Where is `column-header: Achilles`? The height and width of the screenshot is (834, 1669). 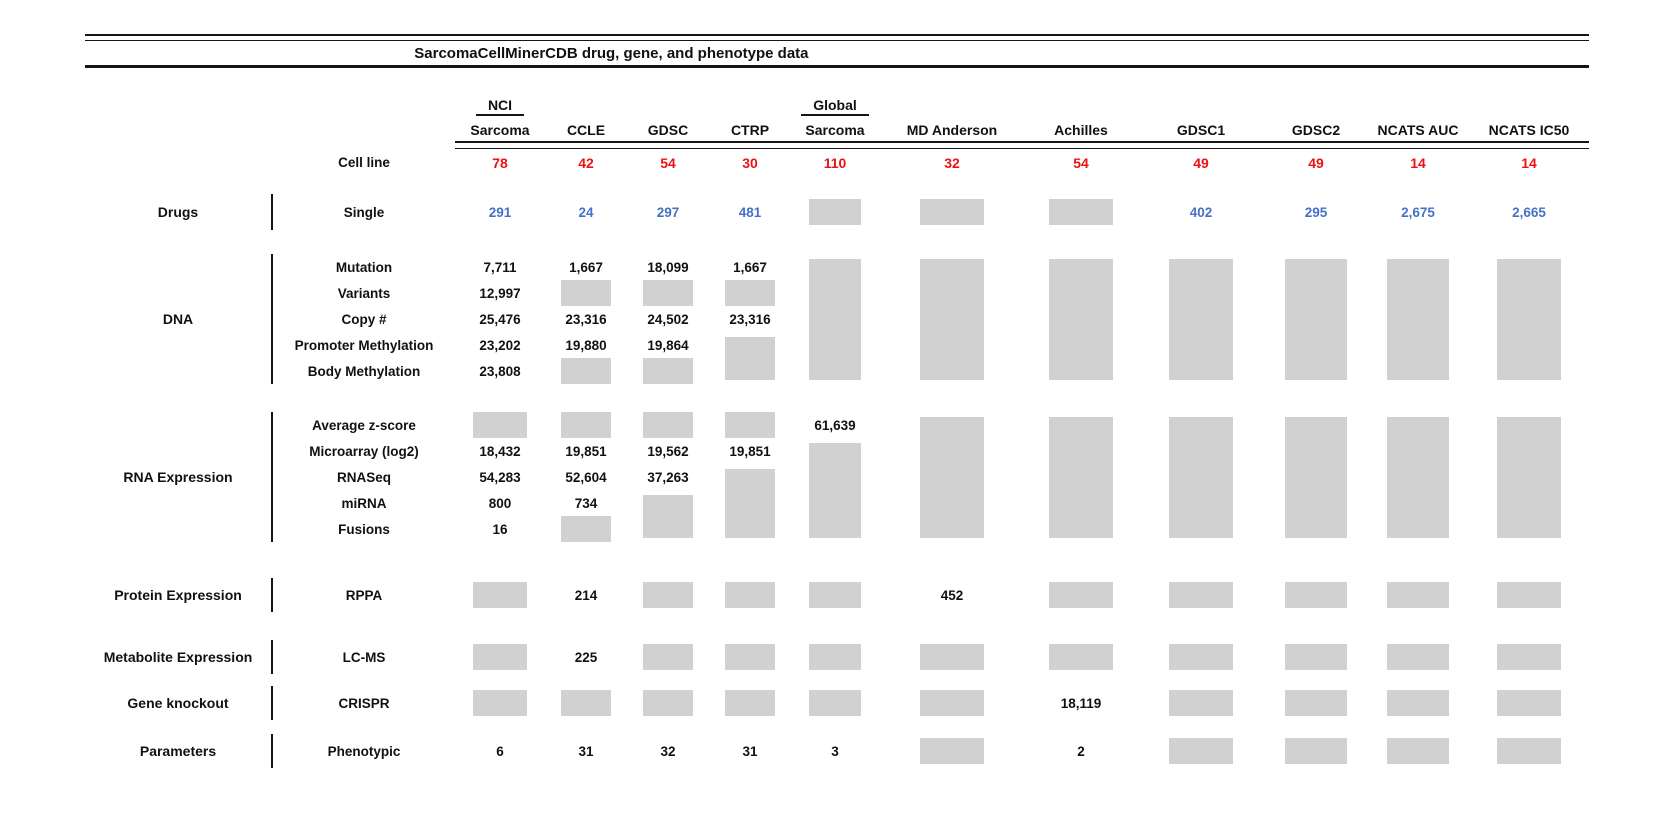 column-header: Achilles is located at coordinates (1081, 130).